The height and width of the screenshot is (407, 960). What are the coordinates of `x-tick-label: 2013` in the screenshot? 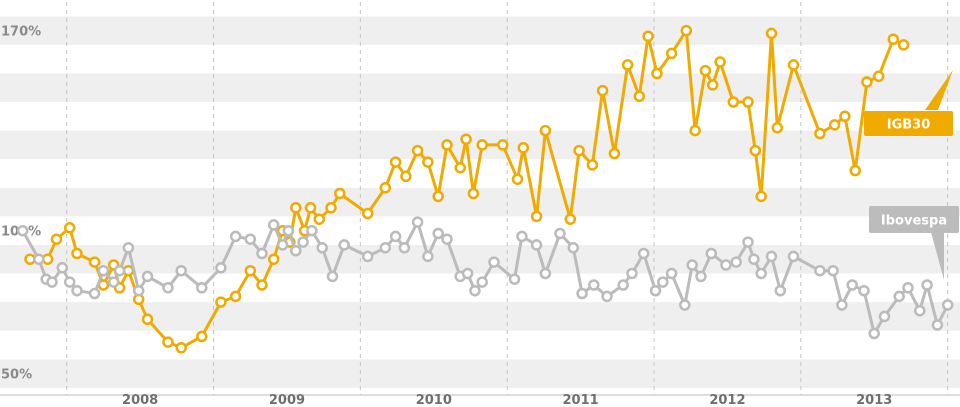 It's located at (874, 400).